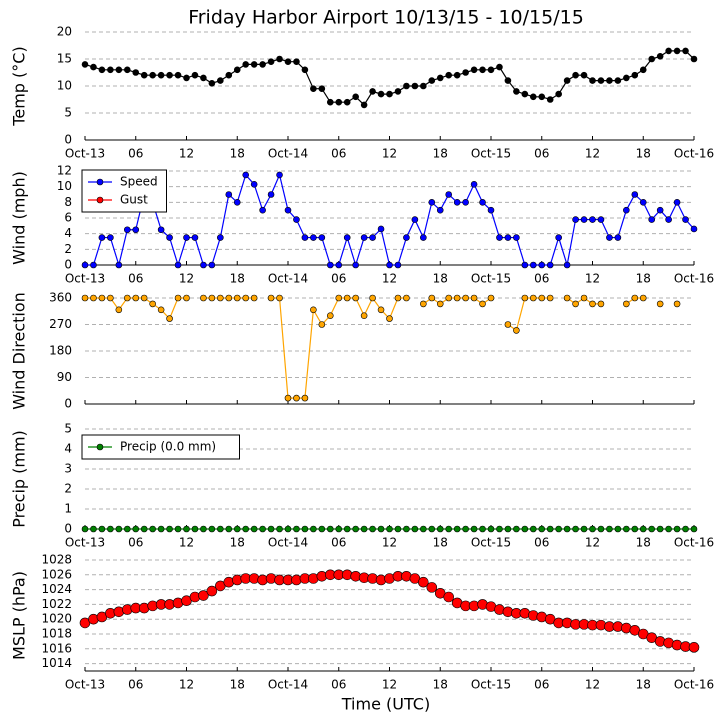 The height and width of the screenshot is (725, 724). I want to click on y-tick-label: 1022, so click(56, 604).